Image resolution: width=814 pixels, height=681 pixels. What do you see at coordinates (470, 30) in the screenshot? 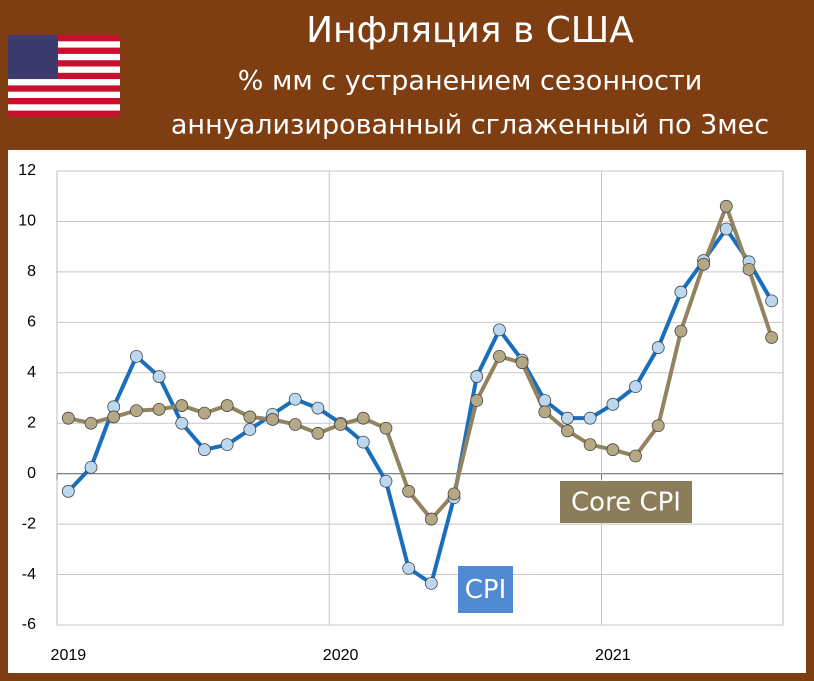
I see `chart-title: Инфляция в США` at bounding box center [470, 30].